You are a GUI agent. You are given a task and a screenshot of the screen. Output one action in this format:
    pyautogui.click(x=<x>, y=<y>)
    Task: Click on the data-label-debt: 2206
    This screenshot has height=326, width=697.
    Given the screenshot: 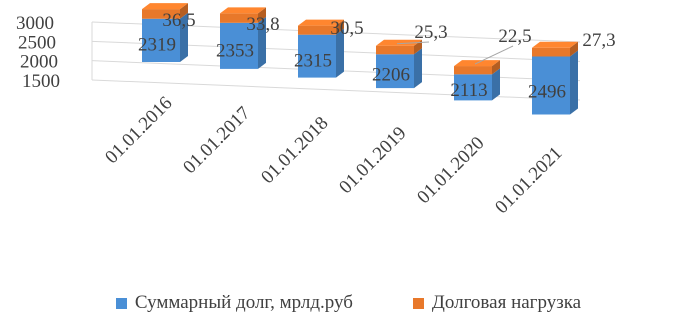 What is the action you would take?
    pyautogui.click(x=391, y=75)
    